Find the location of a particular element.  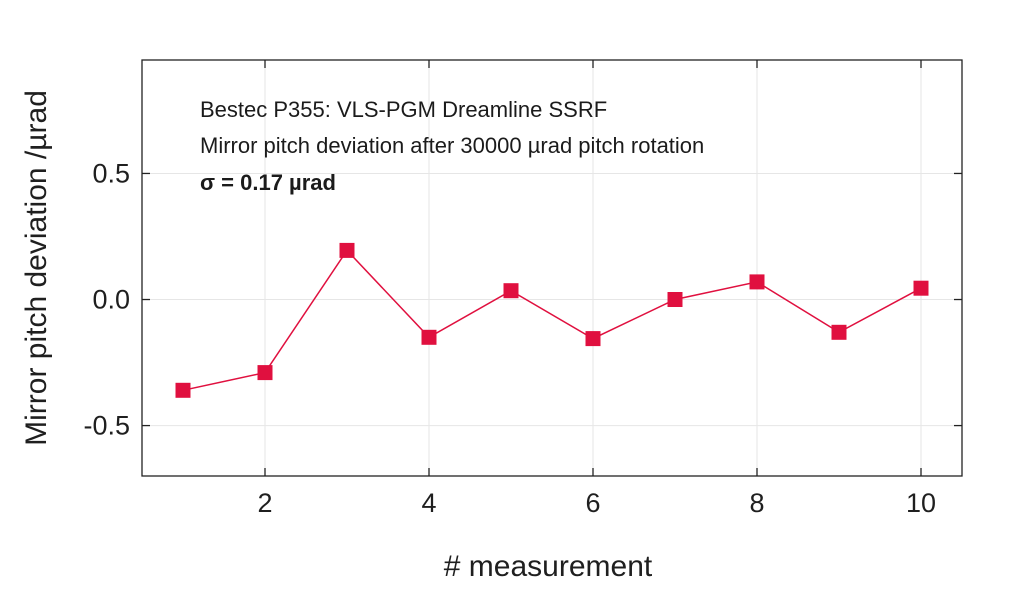

y-tick-label: -0.5 is located at coordinates (106, 426).